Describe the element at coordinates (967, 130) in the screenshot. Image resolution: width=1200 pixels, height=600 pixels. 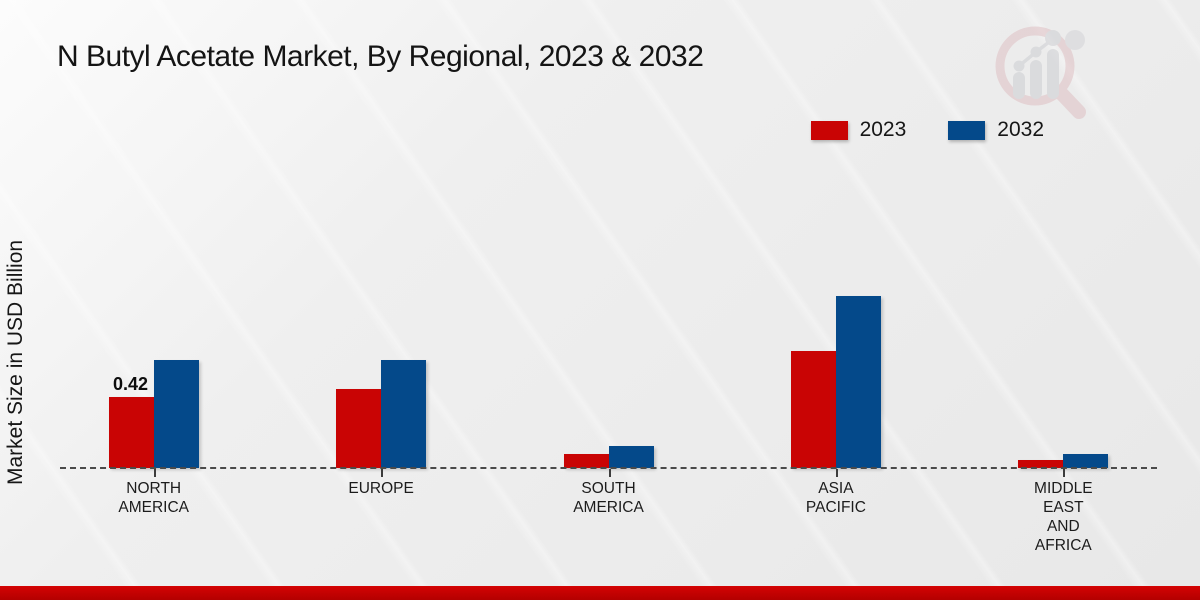
I see `legend-swatch-2032` at that location.